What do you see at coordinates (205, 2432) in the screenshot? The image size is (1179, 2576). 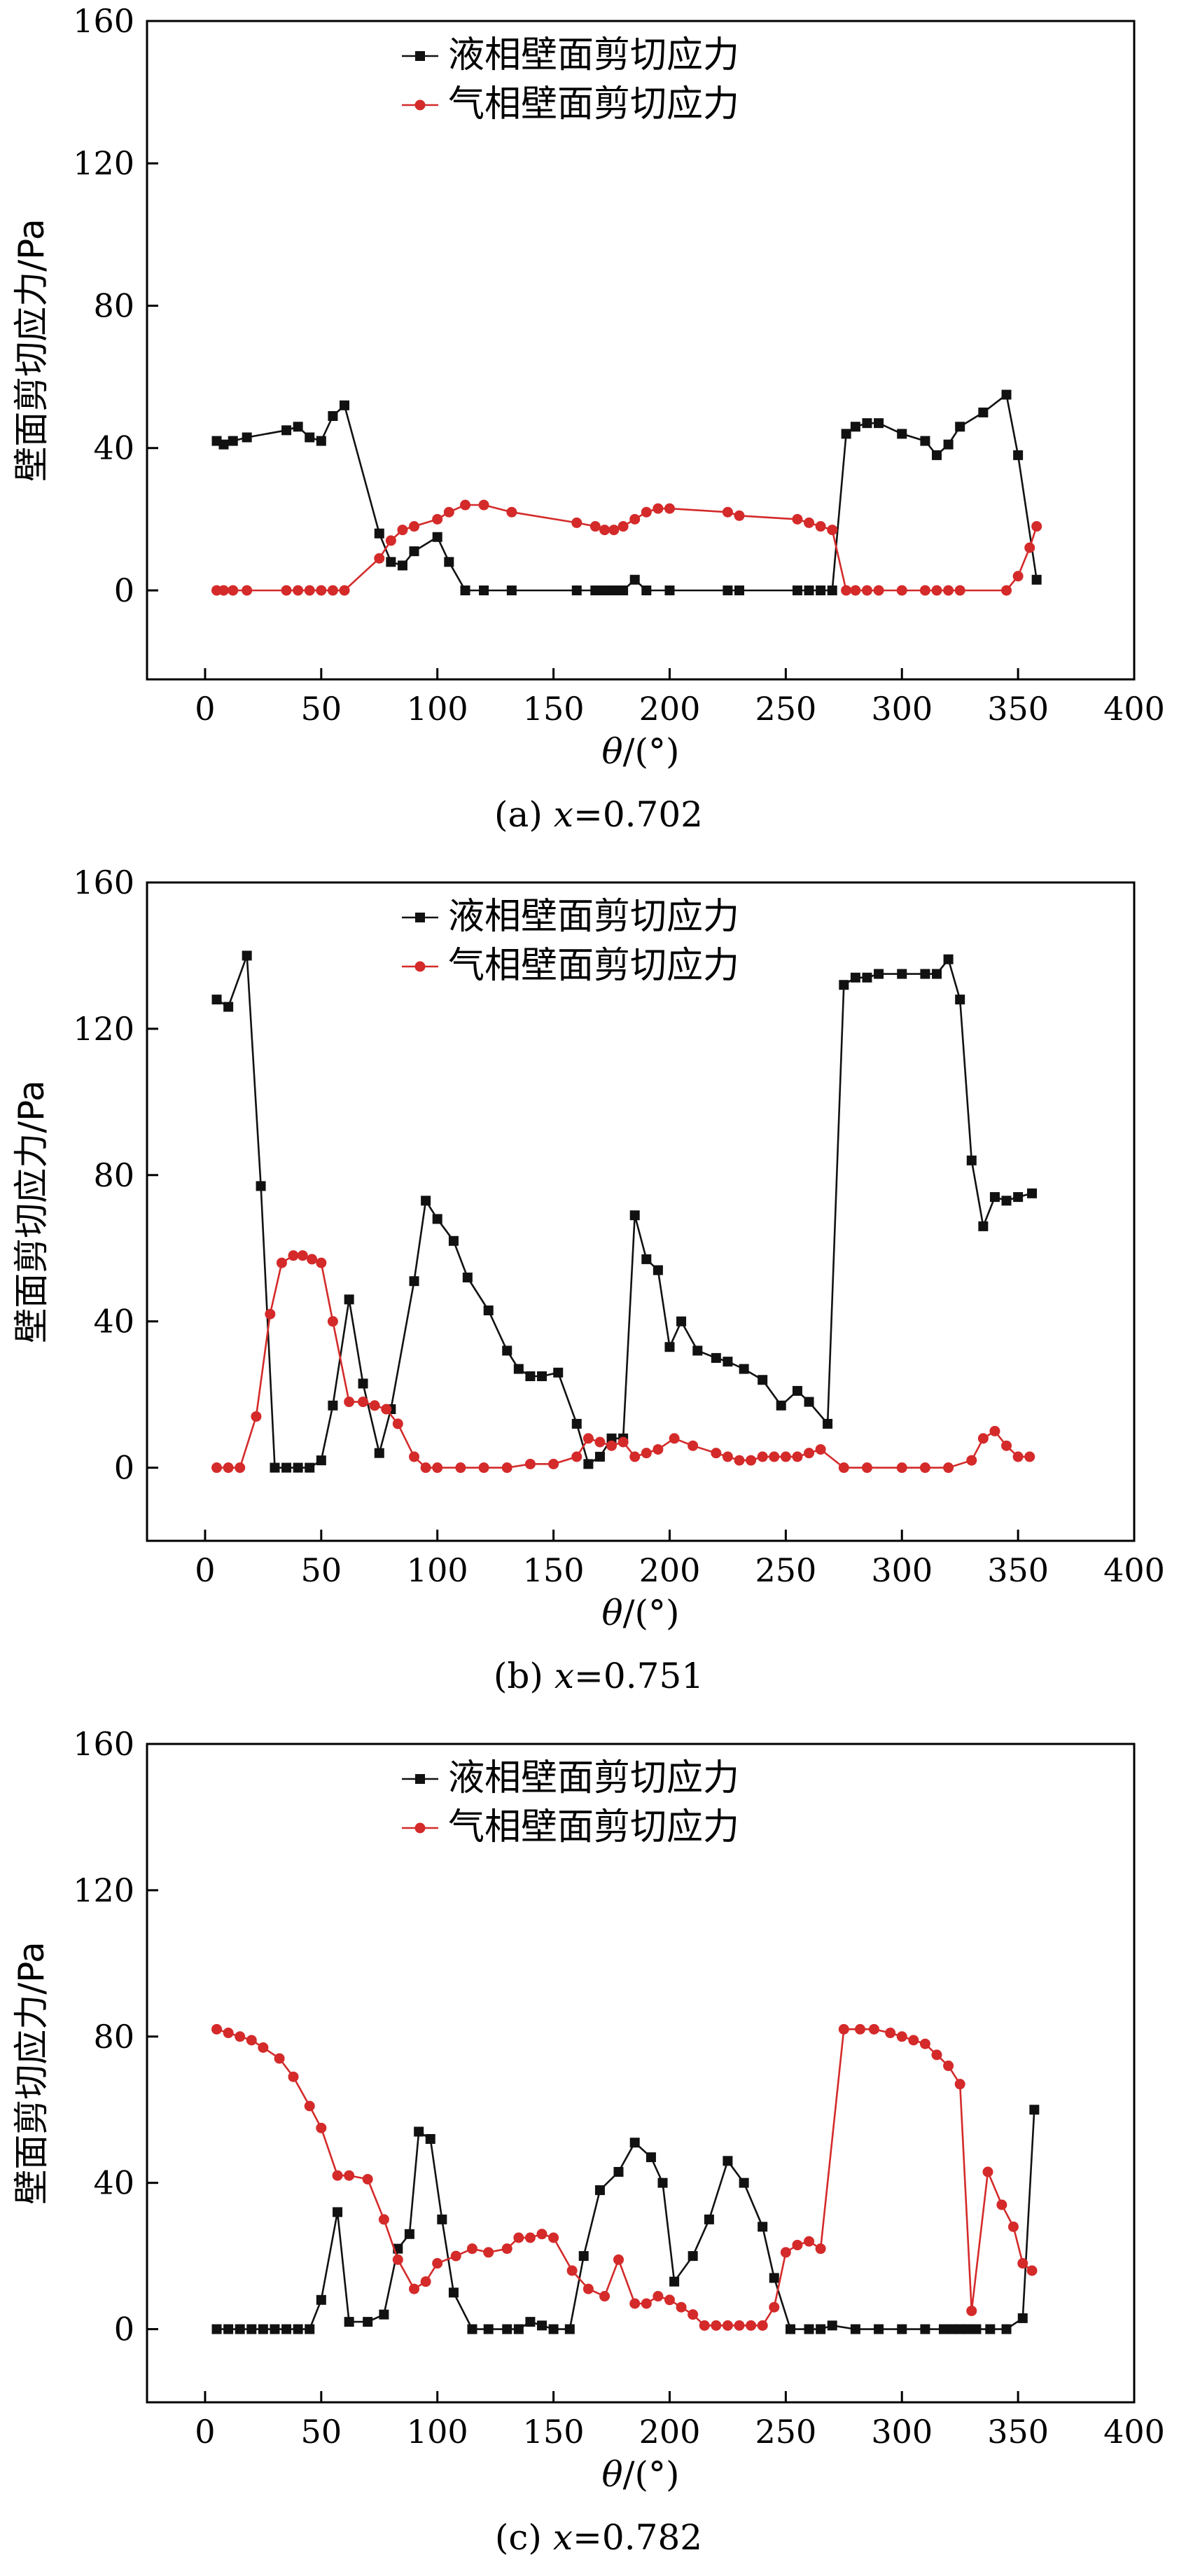 I see `x-tick-label: 0` at bounding box center [205, 2432].